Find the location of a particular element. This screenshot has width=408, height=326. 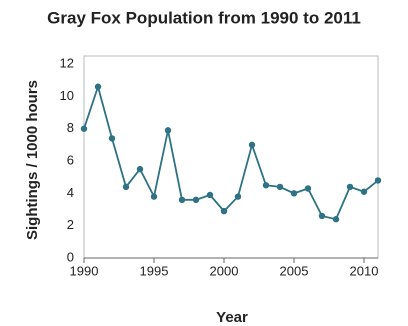

x-tick-label: 2005 is located at coordinates (294, 270).